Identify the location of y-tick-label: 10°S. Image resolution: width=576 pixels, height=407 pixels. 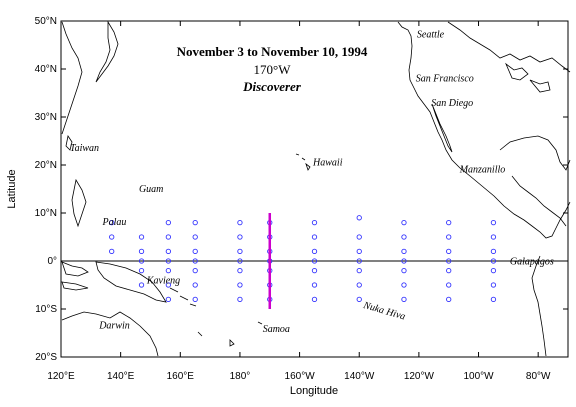
(46, 309).